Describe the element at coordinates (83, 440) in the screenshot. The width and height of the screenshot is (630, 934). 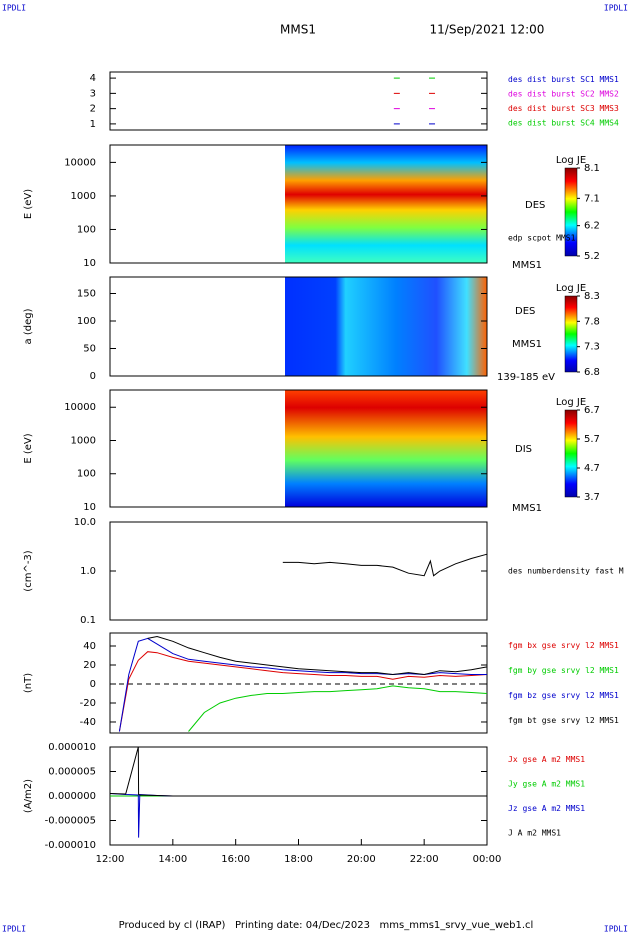
I see `y-tick-label: 1000` at that location.